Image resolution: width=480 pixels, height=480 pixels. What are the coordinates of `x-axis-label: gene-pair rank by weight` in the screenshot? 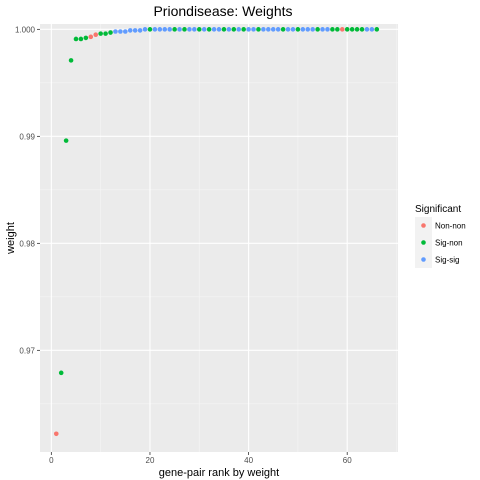 It's located at (219, 473).